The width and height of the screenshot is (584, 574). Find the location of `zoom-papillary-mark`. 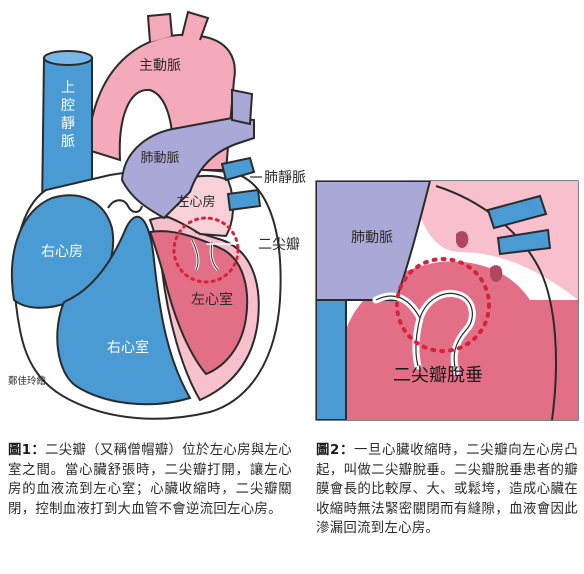

zoom-papillary-mark is located at coordinates (479, 256).